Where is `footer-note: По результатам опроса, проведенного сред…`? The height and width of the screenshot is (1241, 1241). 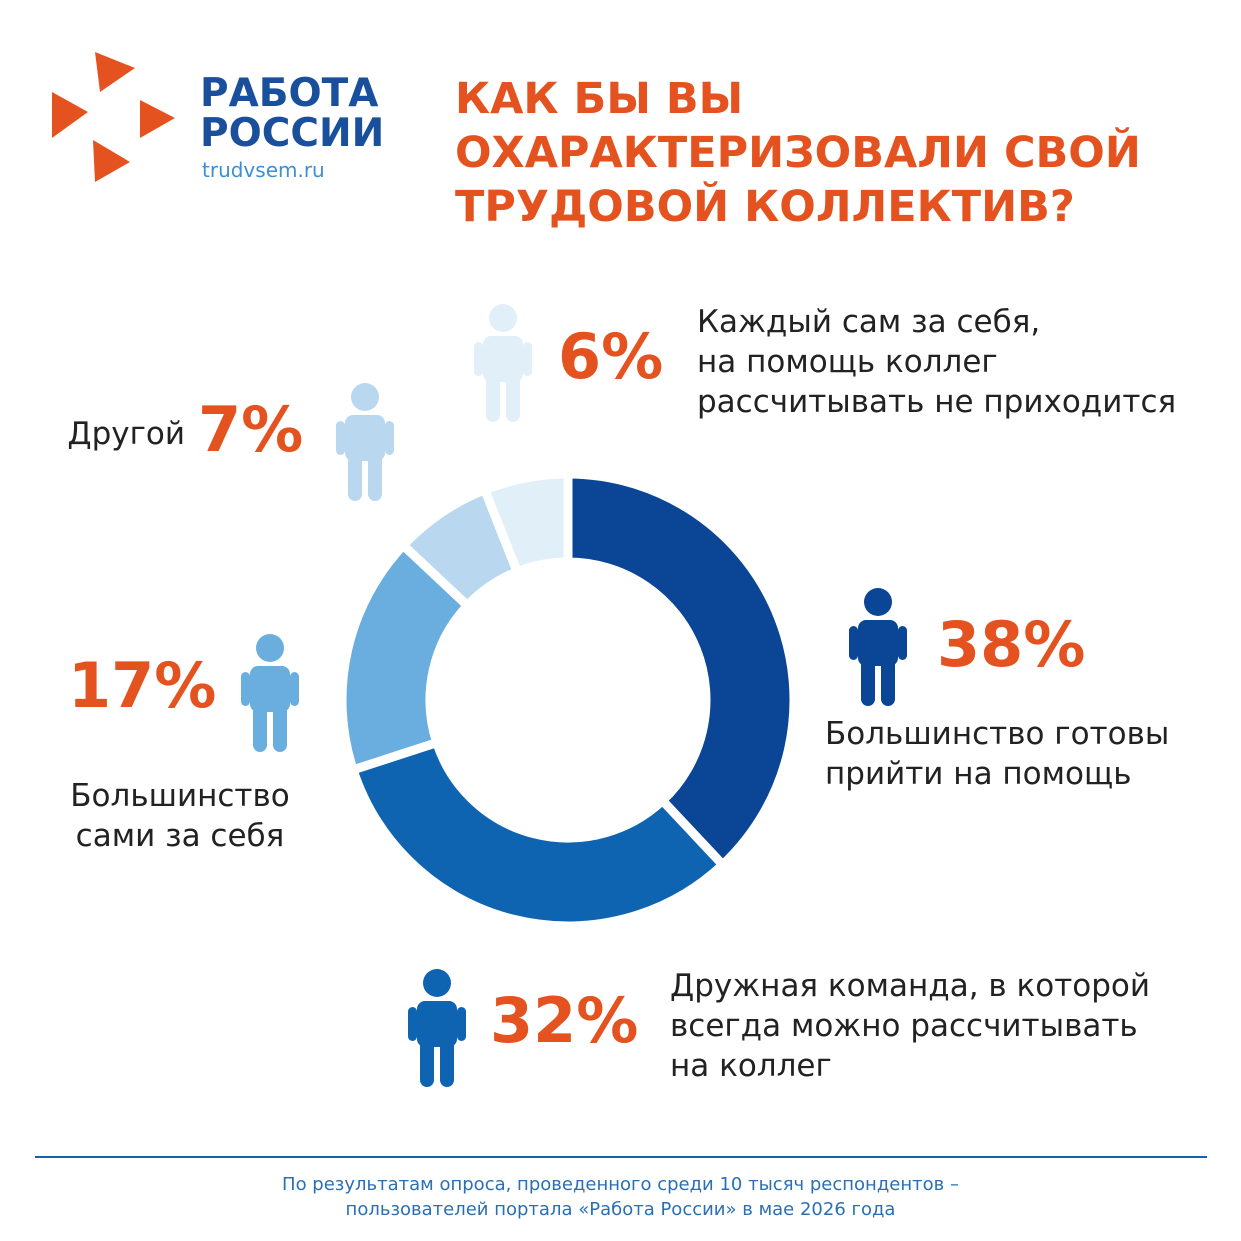 footer-note: По результатам опроса, проведенного сред… is located at coordinates (620, 1197).